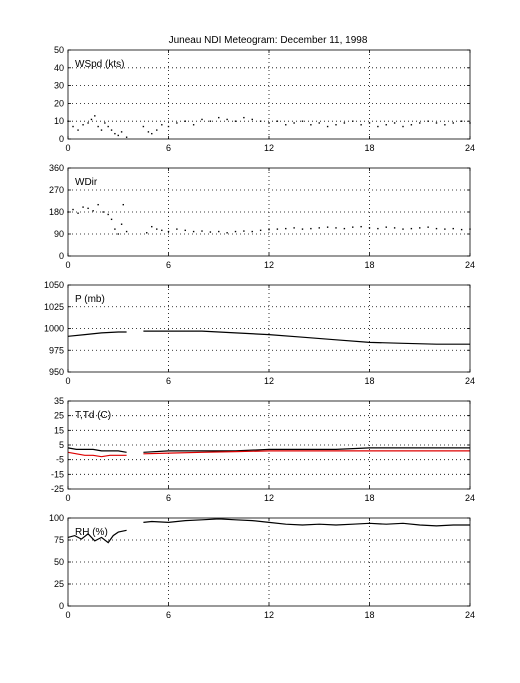  Describe the element at coordinates (67, 265) in the screenshot. I see `x-tick-label: 0` at that location.